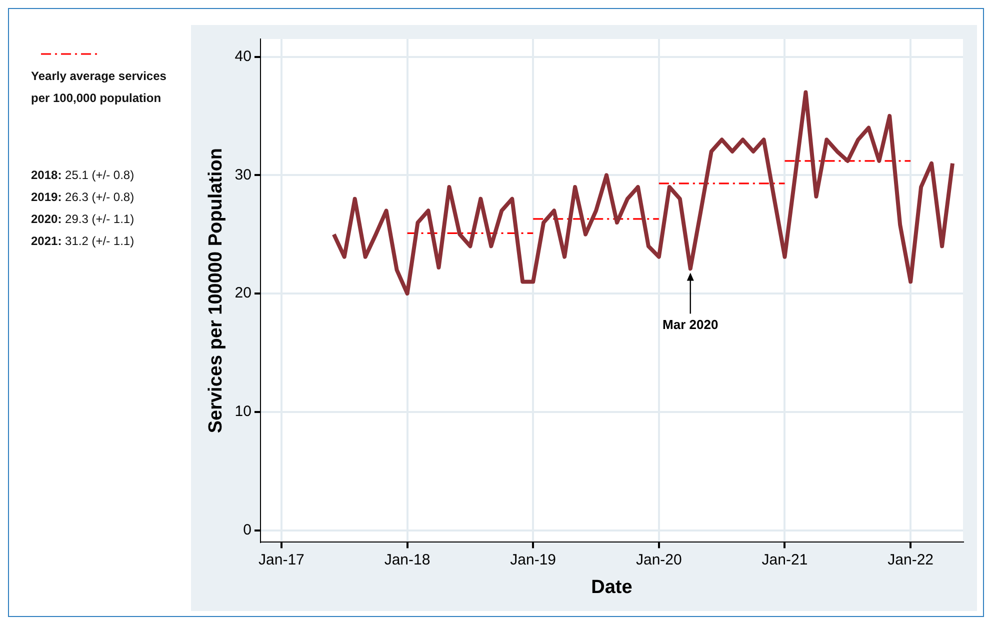  What do you see at coordinates (83, 175) in the screenshot?
I see `text: 2018: 25.1 (+/- 0.8)` at bounding box center [83, 175].